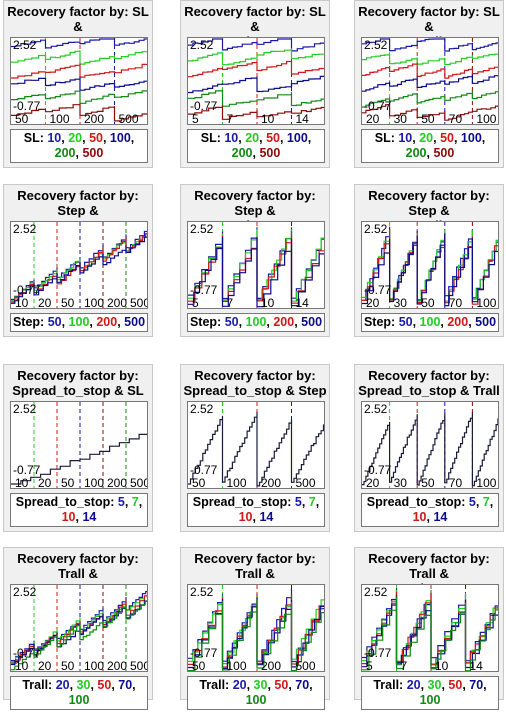  I want to click on x-tick-label: 200, so click(117, 665).